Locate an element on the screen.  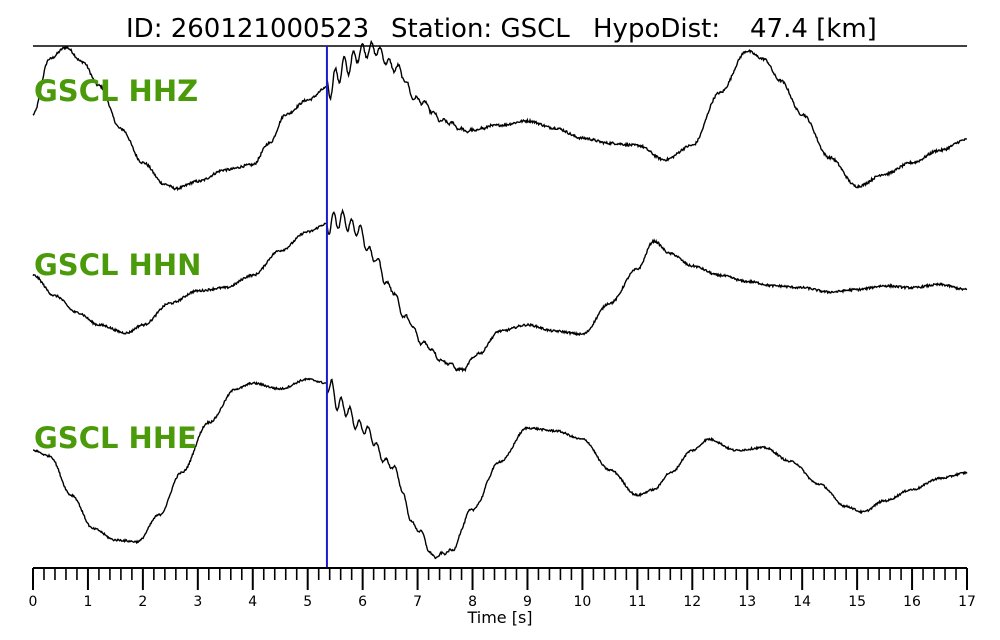
x-tick-label: 10 is located at coordinates (582, 602).